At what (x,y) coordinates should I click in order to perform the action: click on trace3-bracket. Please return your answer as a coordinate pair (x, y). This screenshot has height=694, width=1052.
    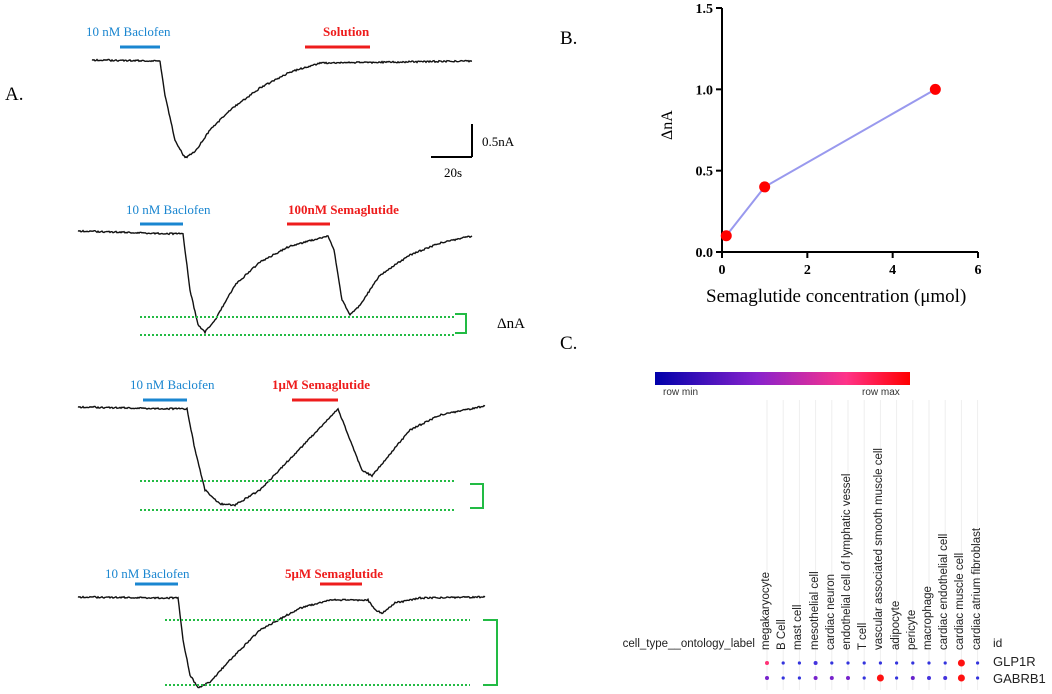
    Looking at the image, I should click on (477, 496).